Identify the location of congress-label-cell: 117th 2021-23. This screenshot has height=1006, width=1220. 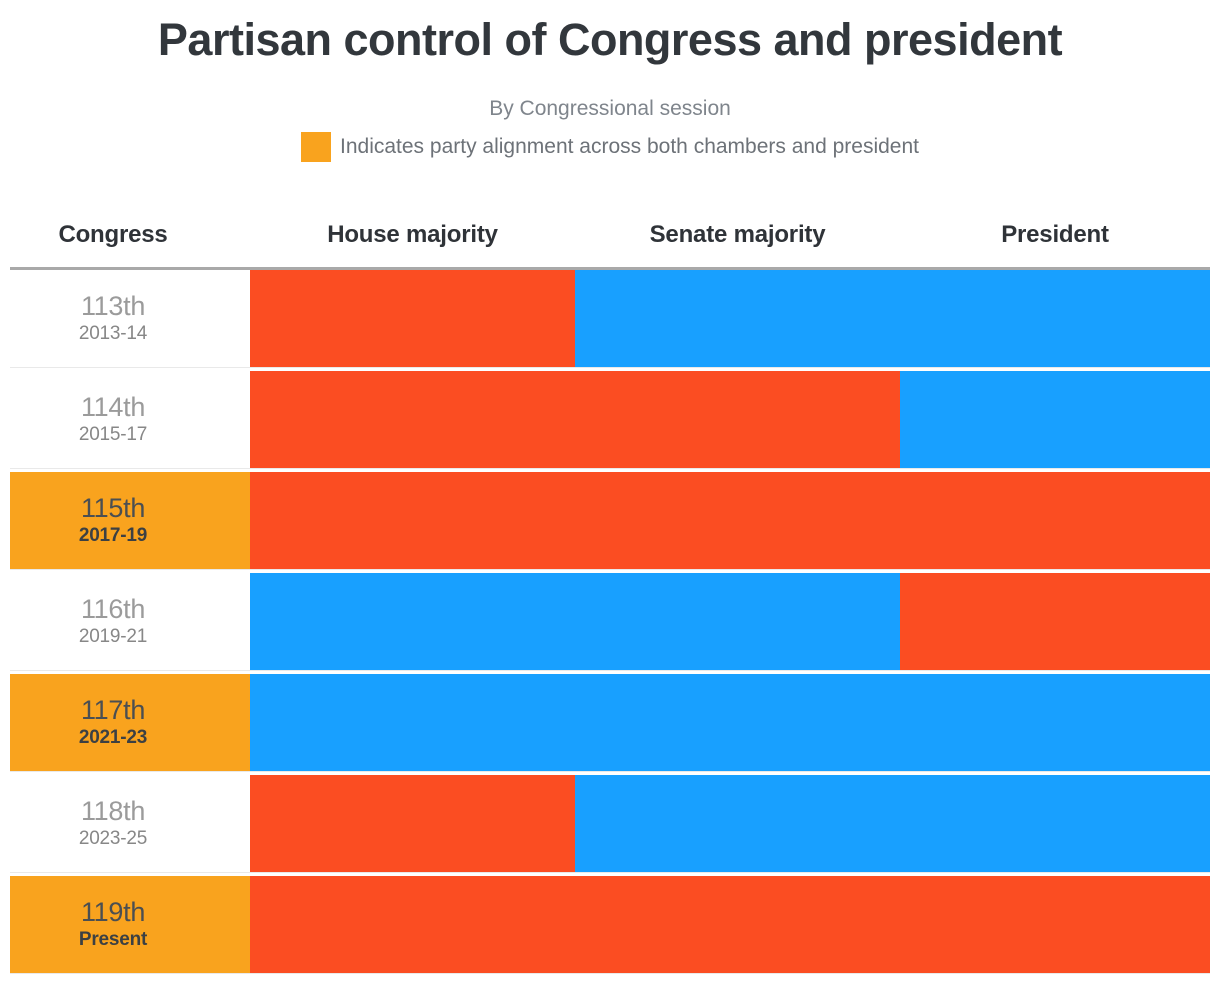
(130, 722).